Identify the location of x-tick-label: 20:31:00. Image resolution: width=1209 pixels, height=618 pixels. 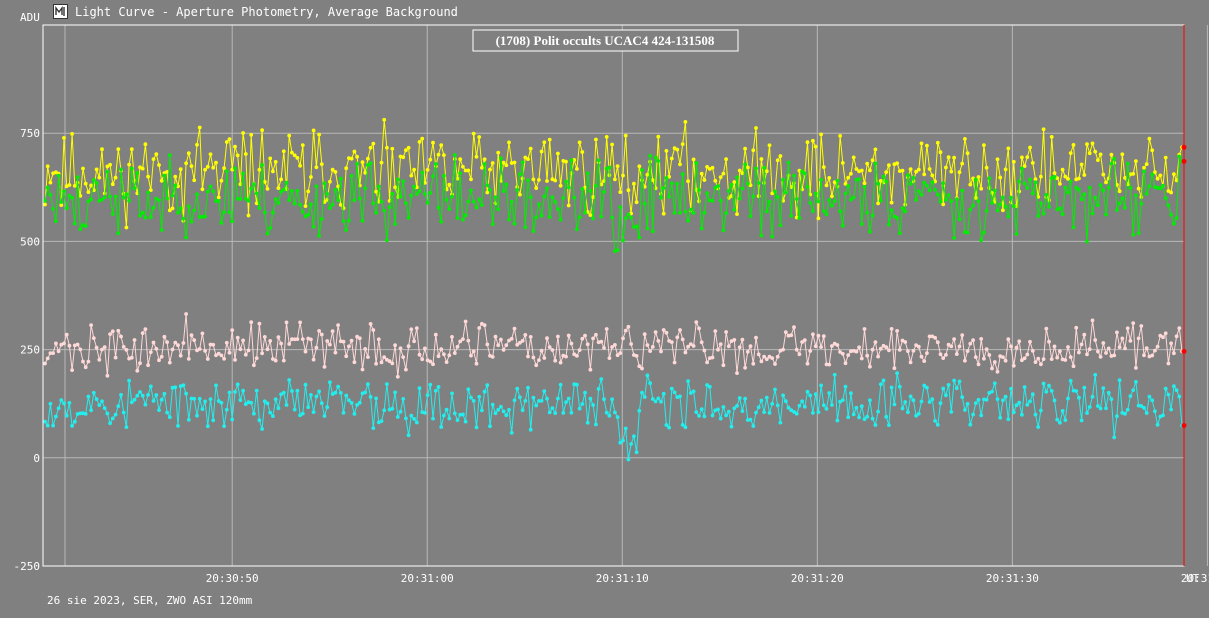
(427, 578).